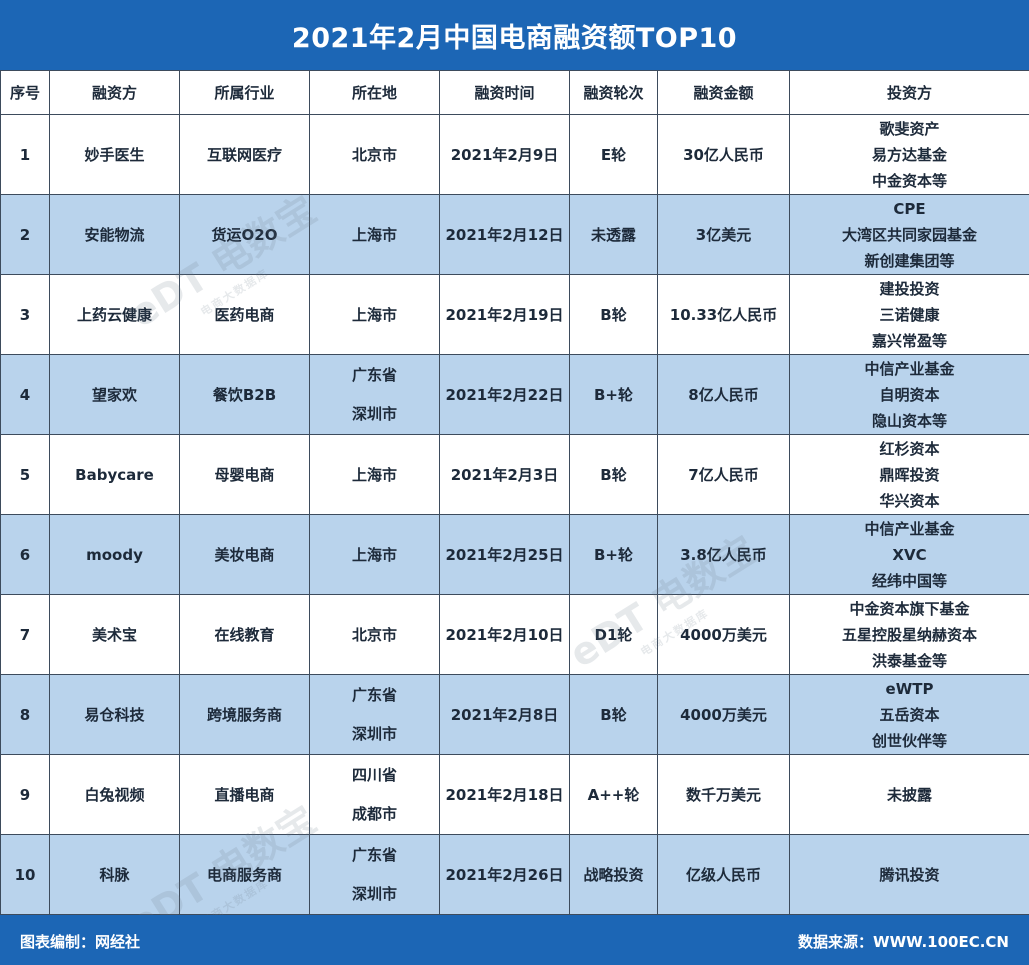  I want to click on cell-company: 科脉, so click(114, 874).